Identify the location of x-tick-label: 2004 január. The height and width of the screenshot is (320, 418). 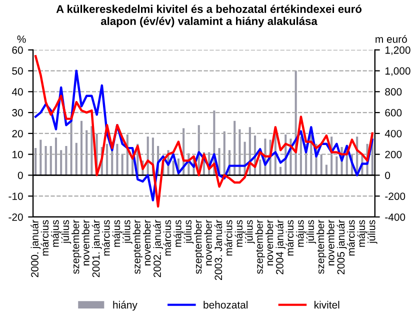
(281, 247).